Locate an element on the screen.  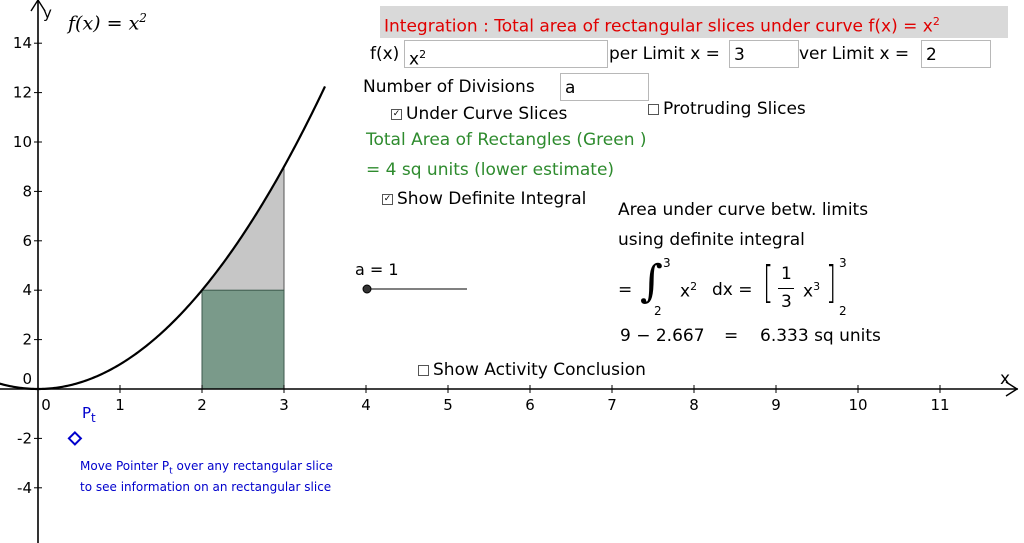
bracket-lower: 2 is located at coordinates (843, 311).